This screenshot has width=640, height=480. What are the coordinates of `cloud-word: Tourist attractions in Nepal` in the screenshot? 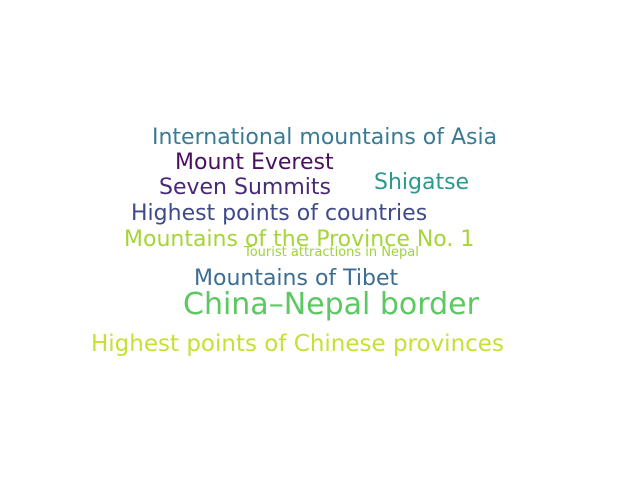 It's located at (331, 252).